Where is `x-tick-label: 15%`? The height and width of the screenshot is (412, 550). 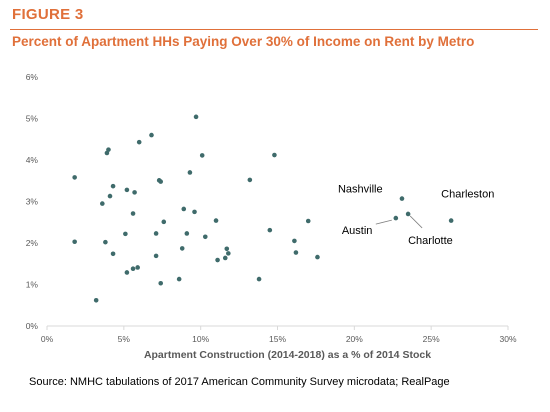 x-tick-label: 15% is located at coordinates (277, 339).